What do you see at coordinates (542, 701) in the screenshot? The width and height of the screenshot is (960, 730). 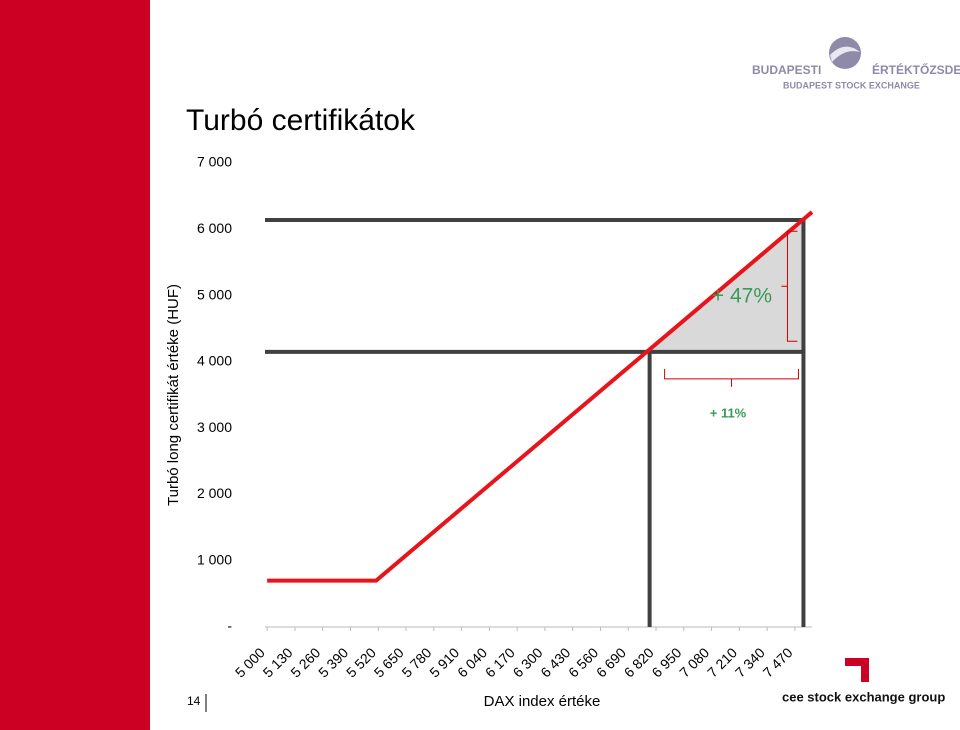 I see `x-axis-label: DAX index értéke` at bounding box center [542, 701].